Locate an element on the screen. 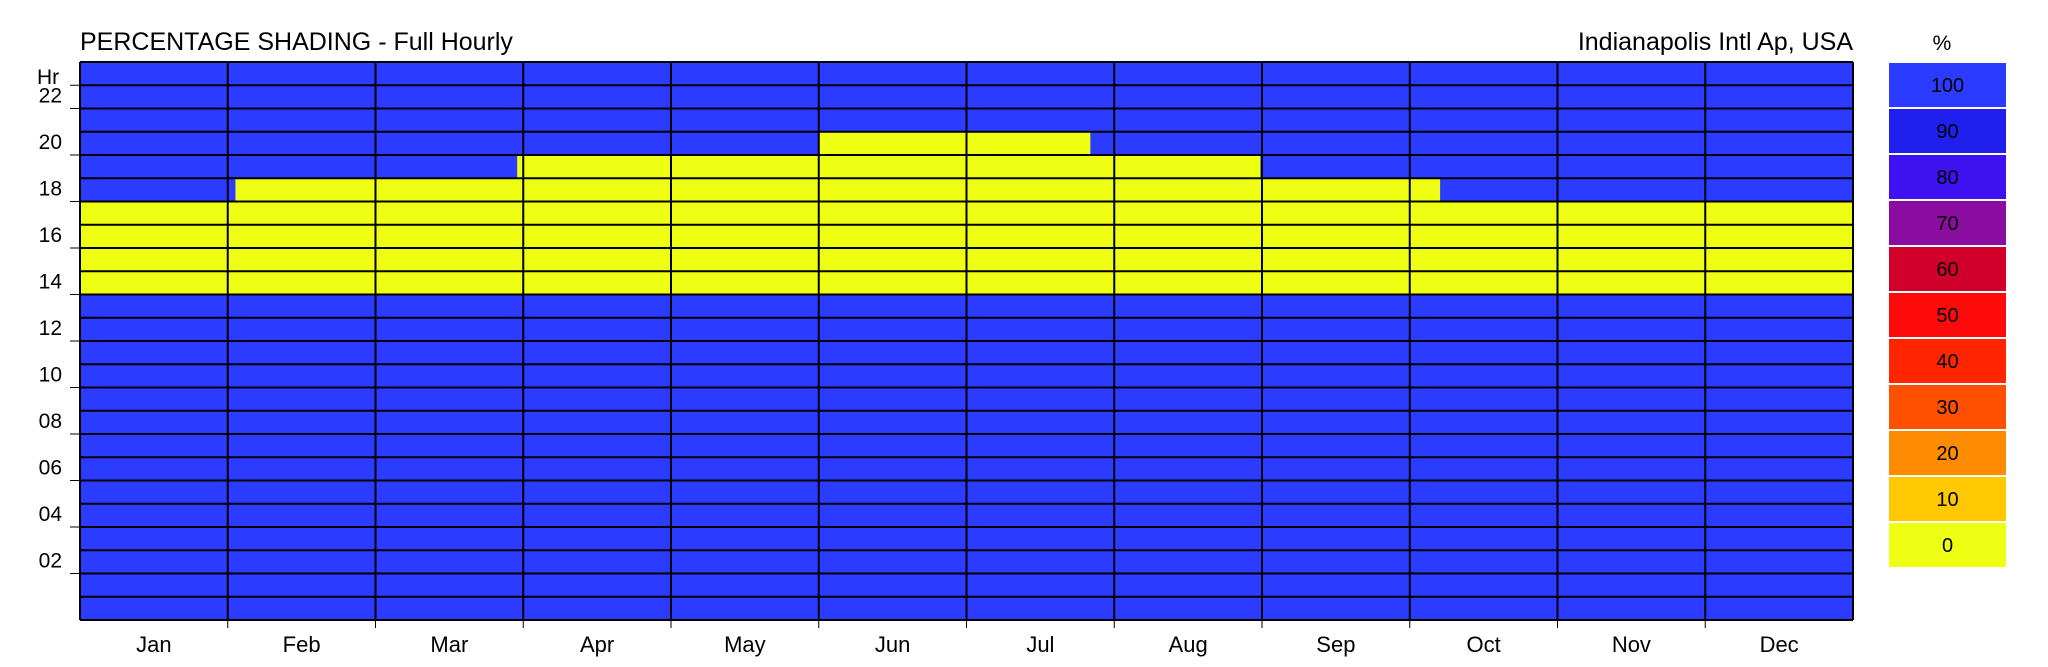  legend-label: 90 is located at coordinates (1947, 132).